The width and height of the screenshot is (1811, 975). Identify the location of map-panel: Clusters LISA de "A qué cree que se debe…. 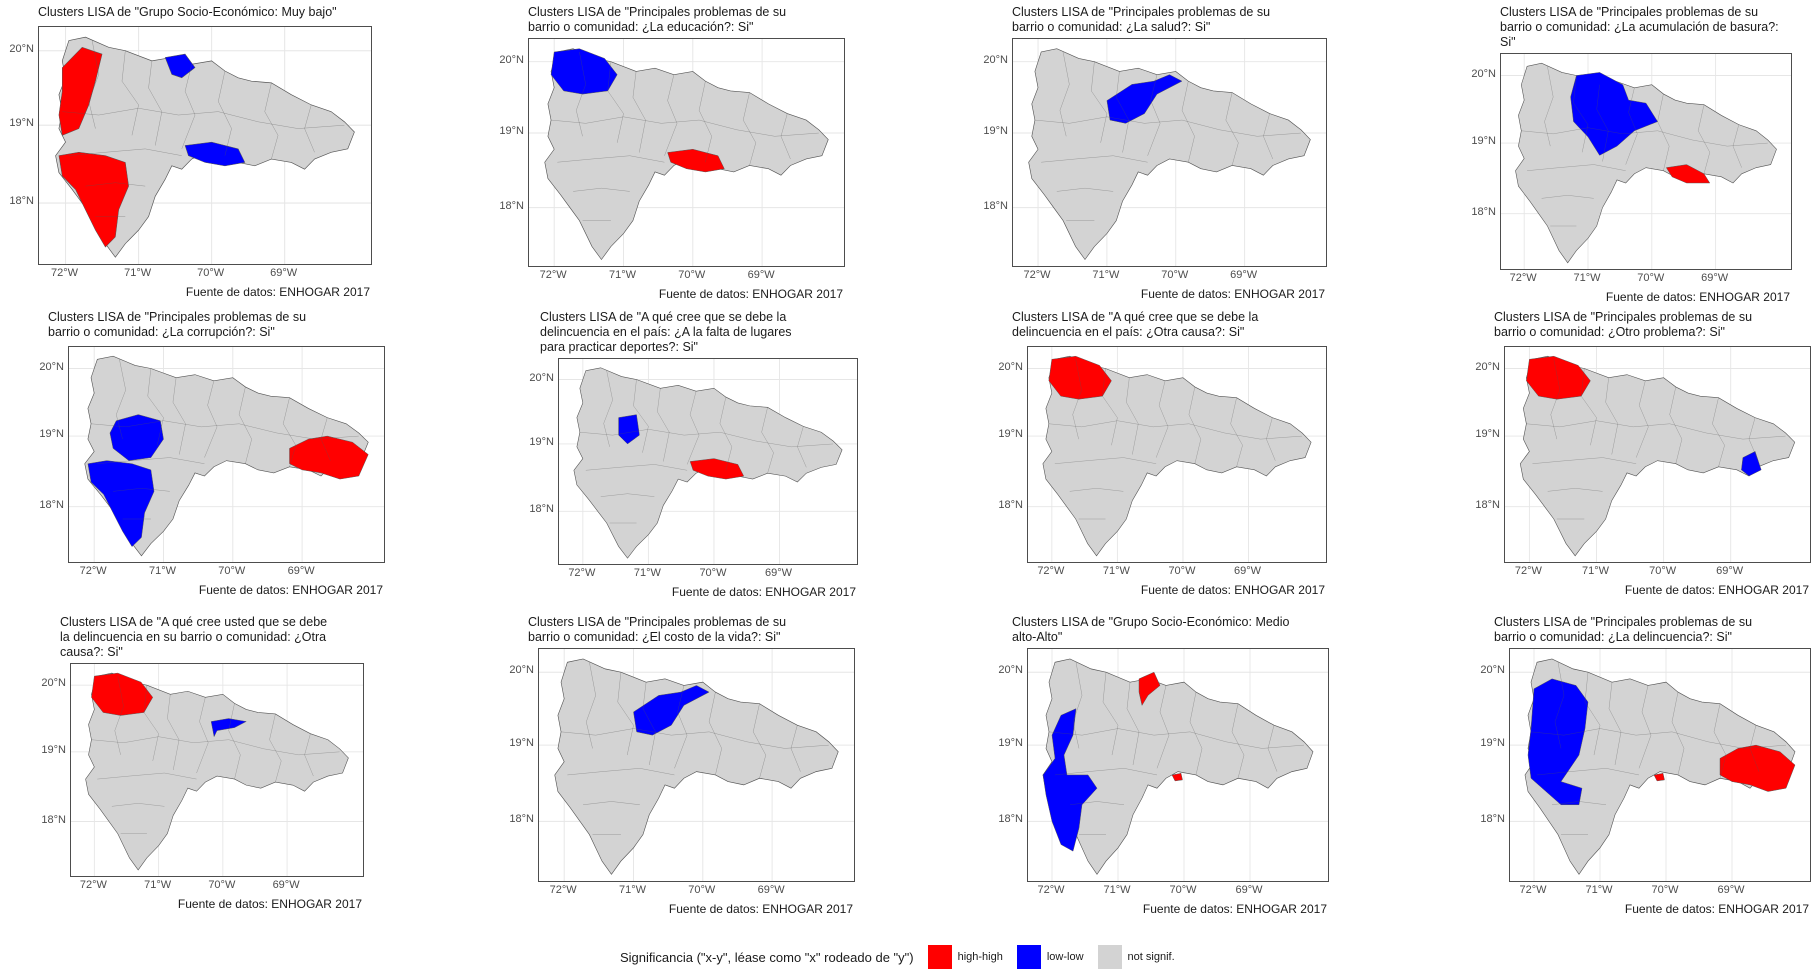
(712, 459).